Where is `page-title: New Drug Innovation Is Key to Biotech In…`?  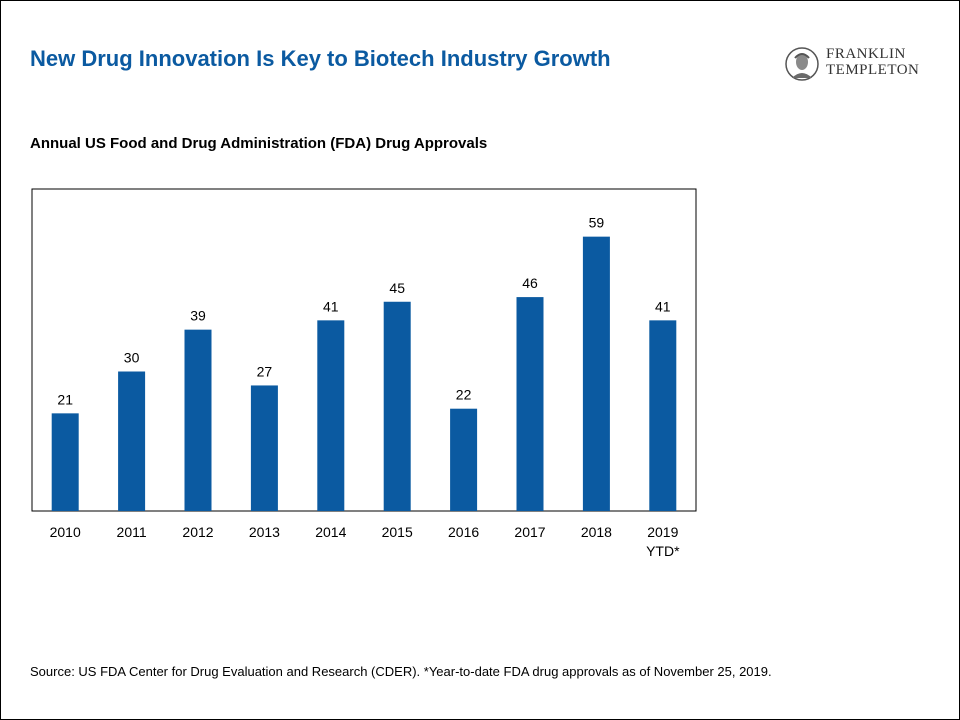
page-title: New Drug Innovation Is Key to Biotech In… is located at coordinates (320, 58).